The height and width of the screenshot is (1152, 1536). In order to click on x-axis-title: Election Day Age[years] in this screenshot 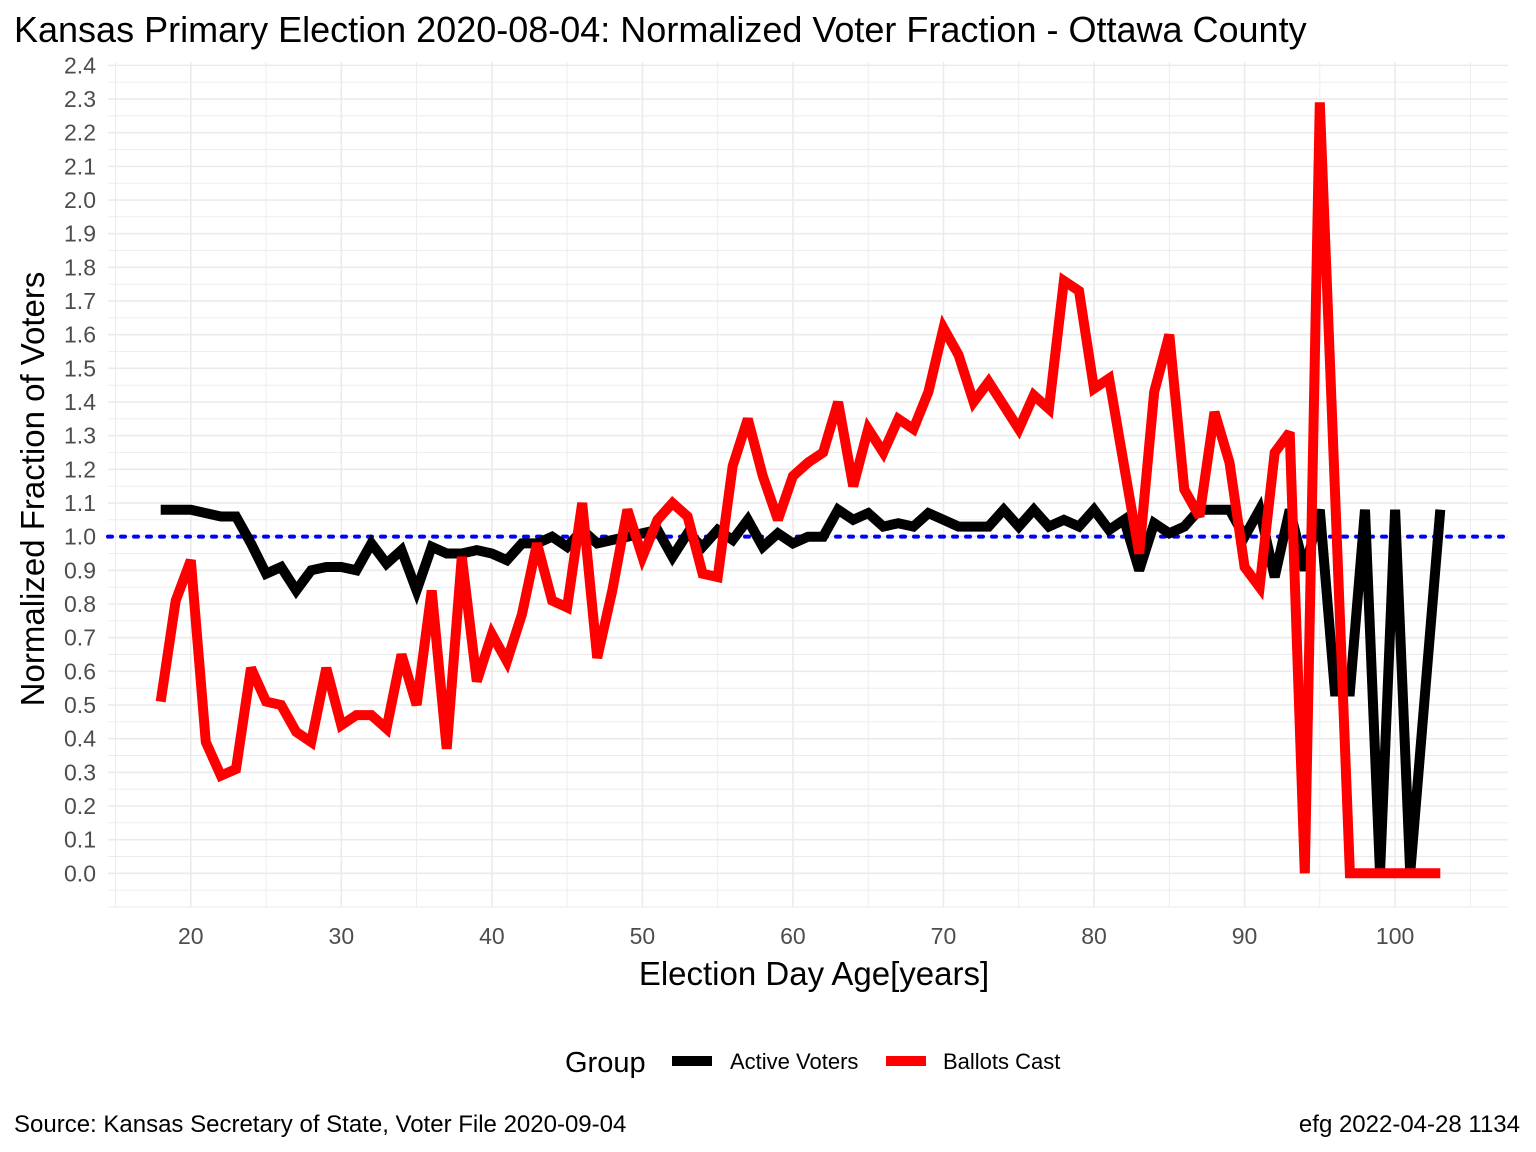, I will do `click(814, 973)`.